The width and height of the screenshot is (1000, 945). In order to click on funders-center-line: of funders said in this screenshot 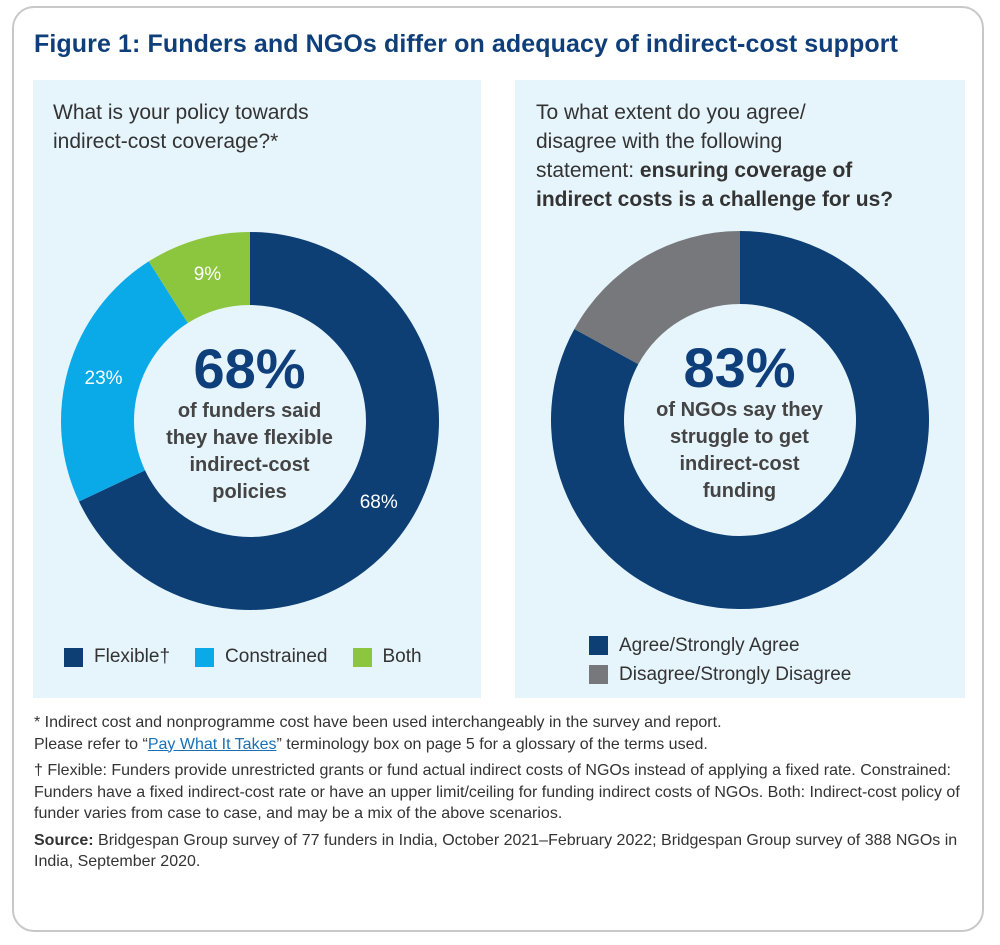, I will do `click(249, 411)`.